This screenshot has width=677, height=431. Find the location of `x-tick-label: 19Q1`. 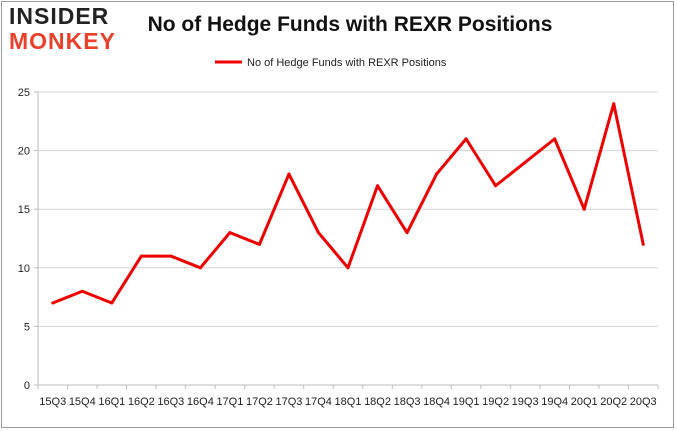

x-tick-label: 19Q1 is located at coordinates (466, 402).